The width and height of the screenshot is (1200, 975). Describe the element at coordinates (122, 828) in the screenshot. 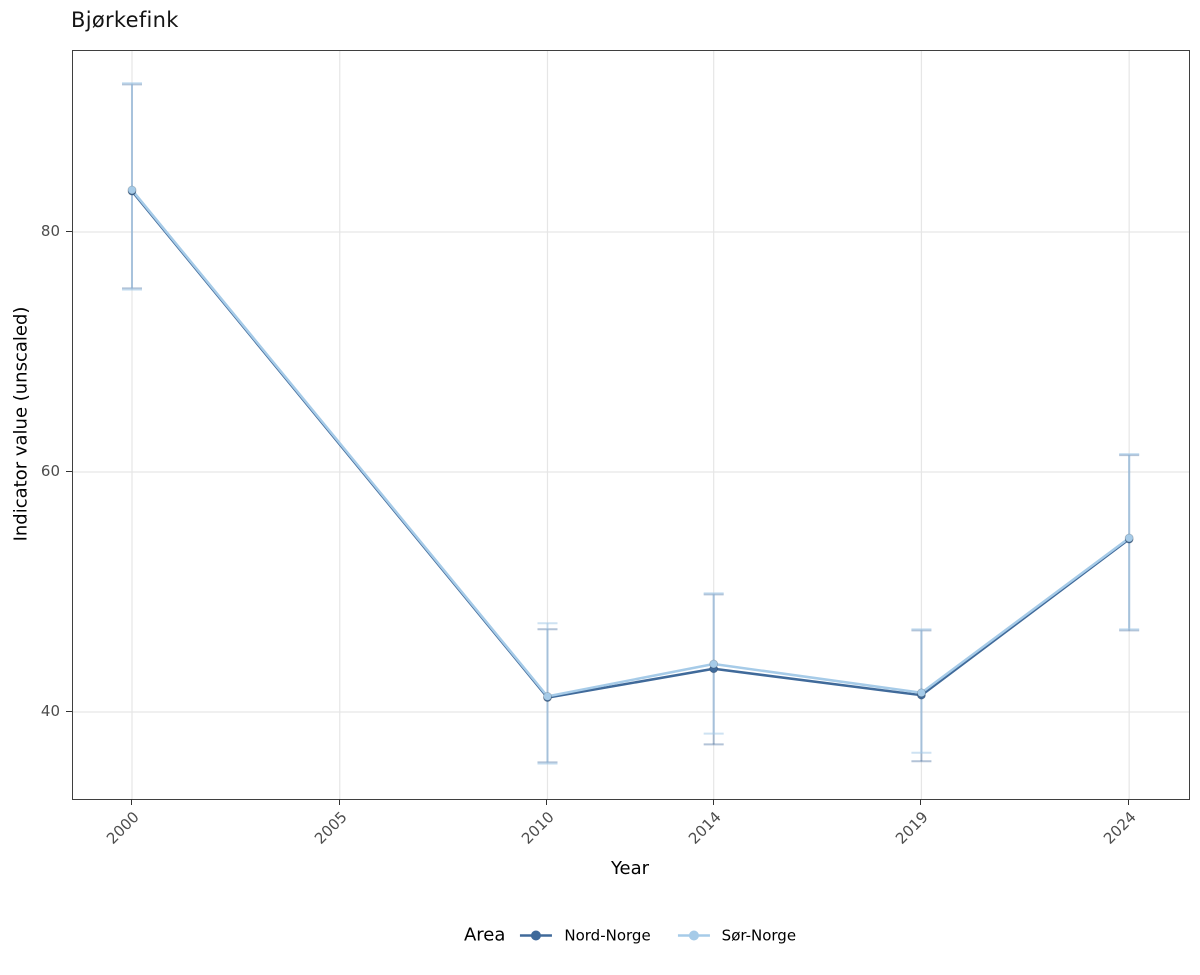

I see `x-tick-label: 2000` at that location.